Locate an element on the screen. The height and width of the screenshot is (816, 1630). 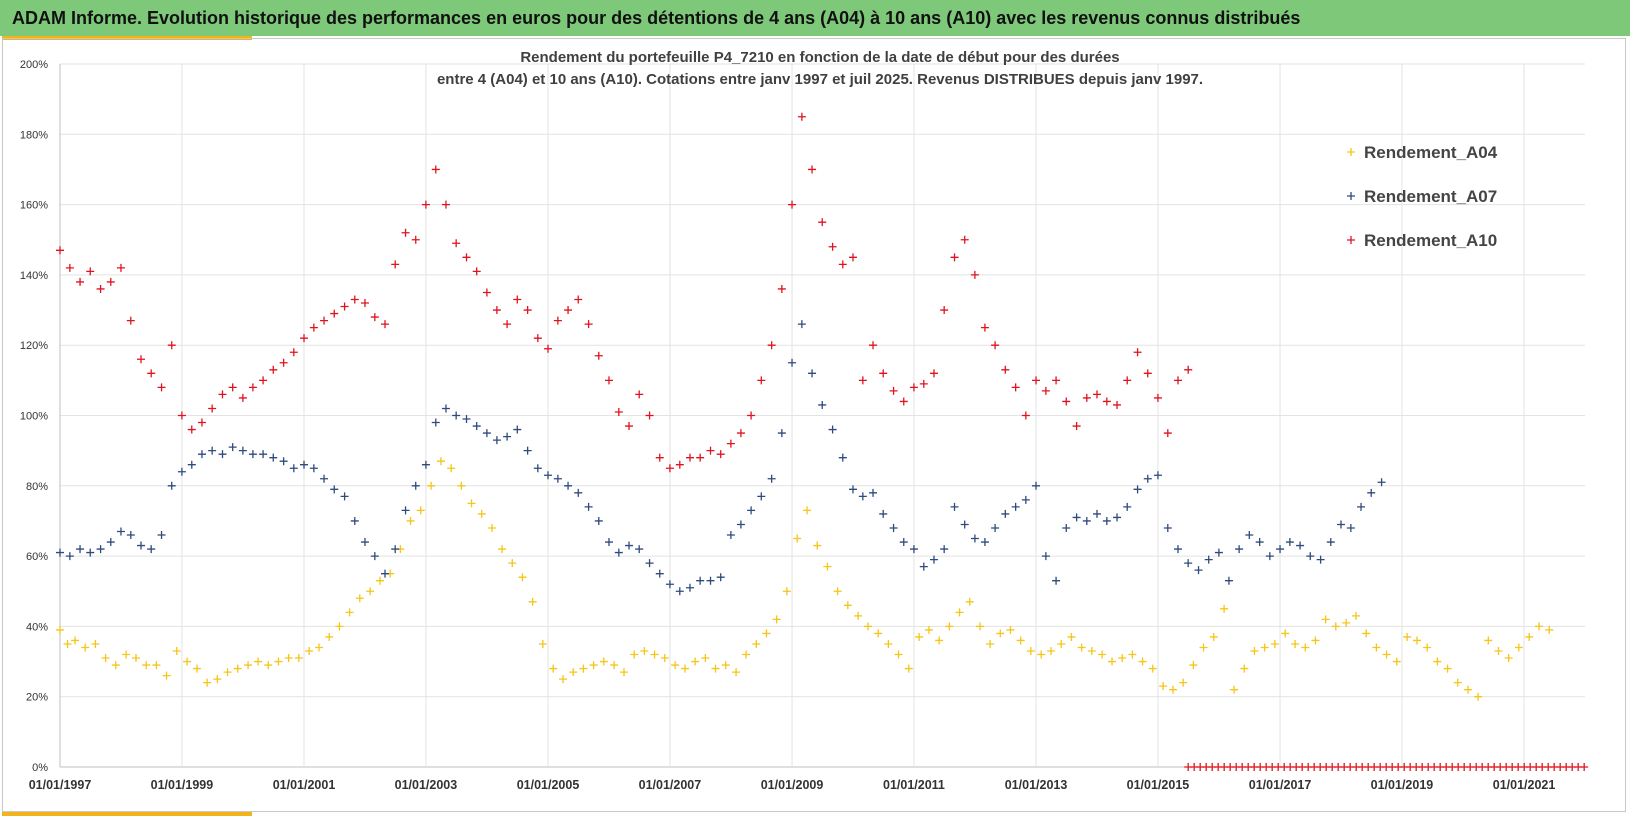
y-tick-label: 0% is located at coordinates (40, 768).